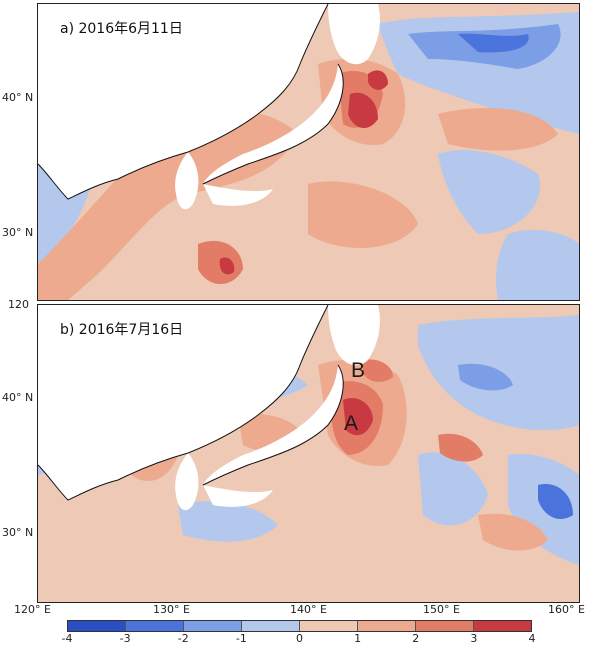  Describe the element at coordinates (566, 609) in the screenshot. I see `lon-tick-160e: 160° E` at that location.